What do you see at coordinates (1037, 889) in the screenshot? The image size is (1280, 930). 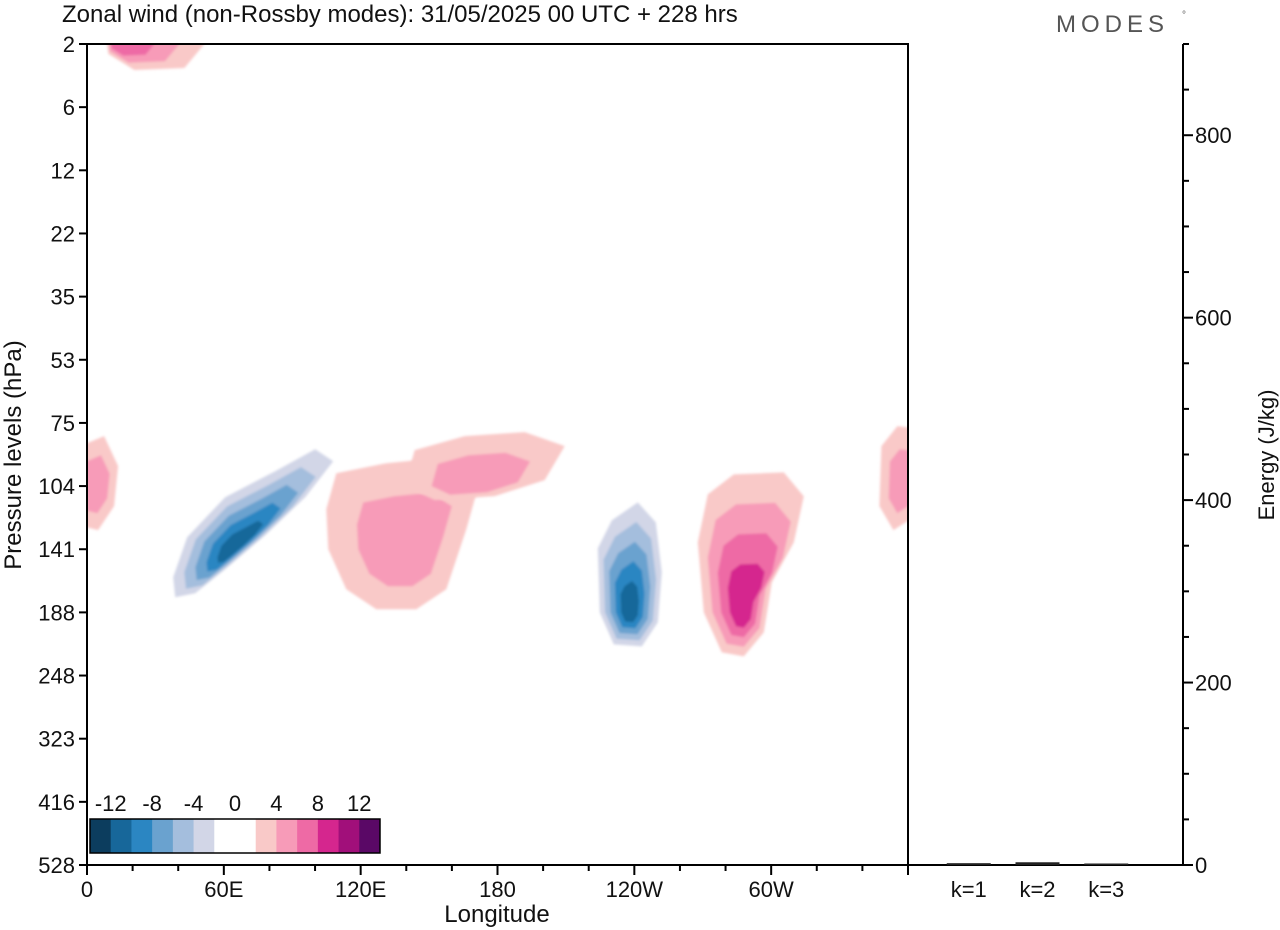 I see `energy-bar-label: k=2` at bounding box center [1037, 889].